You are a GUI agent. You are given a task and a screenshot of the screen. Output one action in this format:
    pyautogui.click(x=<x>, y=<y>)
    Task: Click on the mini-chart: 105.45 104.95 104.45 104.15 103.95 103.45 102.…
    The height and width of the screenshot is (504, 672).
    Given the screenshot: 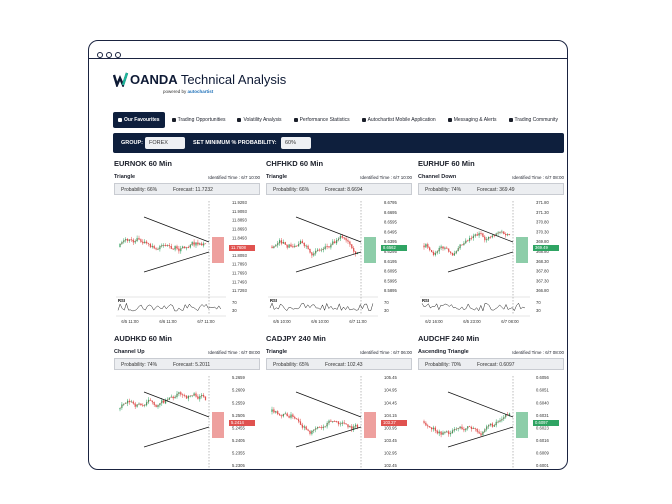 What is the action you would take?
    pyautogui.click(x=339, y=422)
    